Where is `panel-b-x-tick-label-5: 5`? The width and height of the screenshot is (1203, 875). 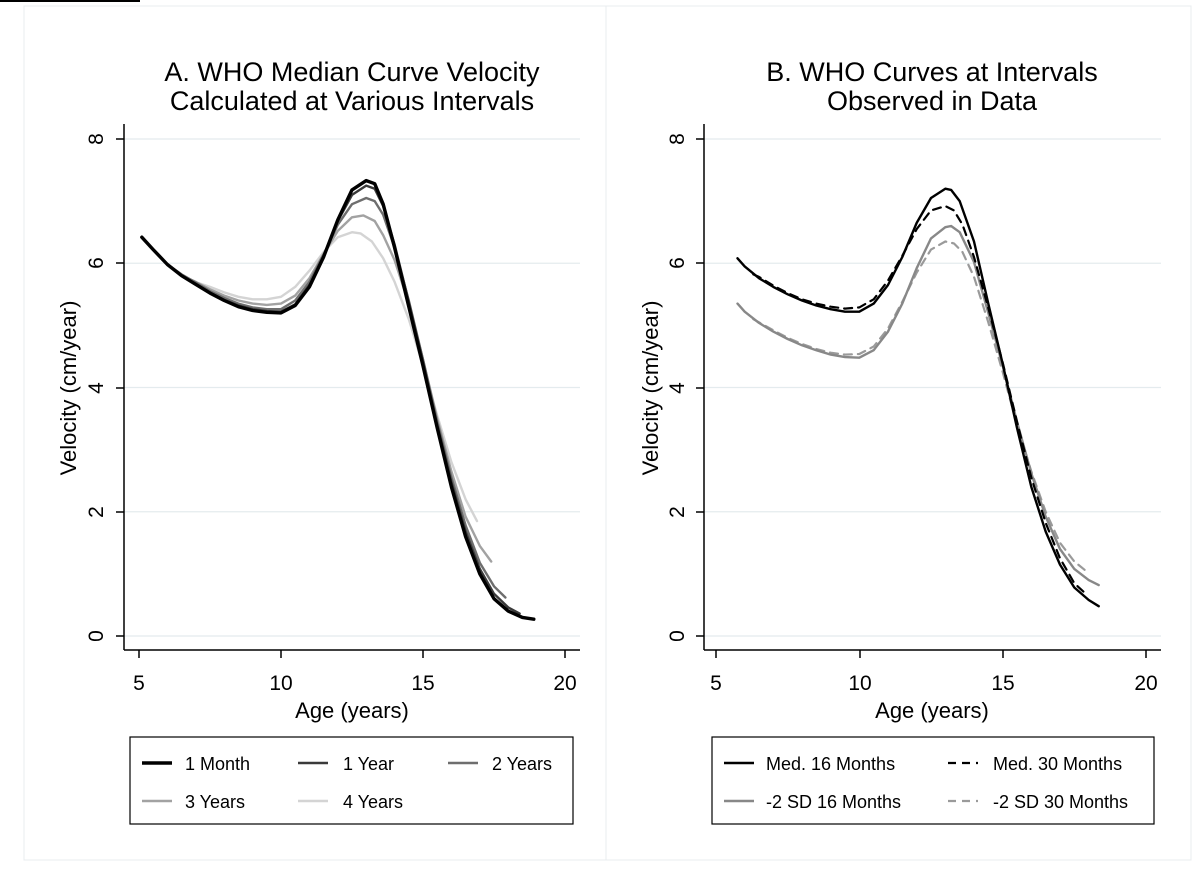
panel-b-x-tick-label-5: 5 is located at coordinates (716, 683).